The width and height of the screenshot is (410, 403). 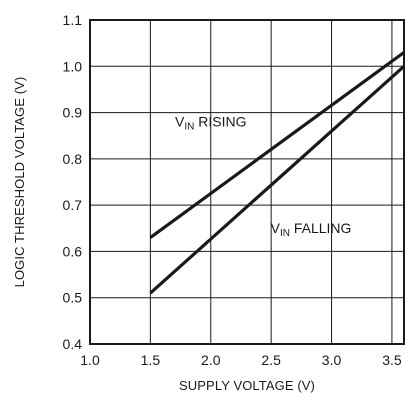 What do you see at coordinates (392, 360) in the screenshot?
I see `x-tick-label: 3.5` at bounding box center [392, 360].